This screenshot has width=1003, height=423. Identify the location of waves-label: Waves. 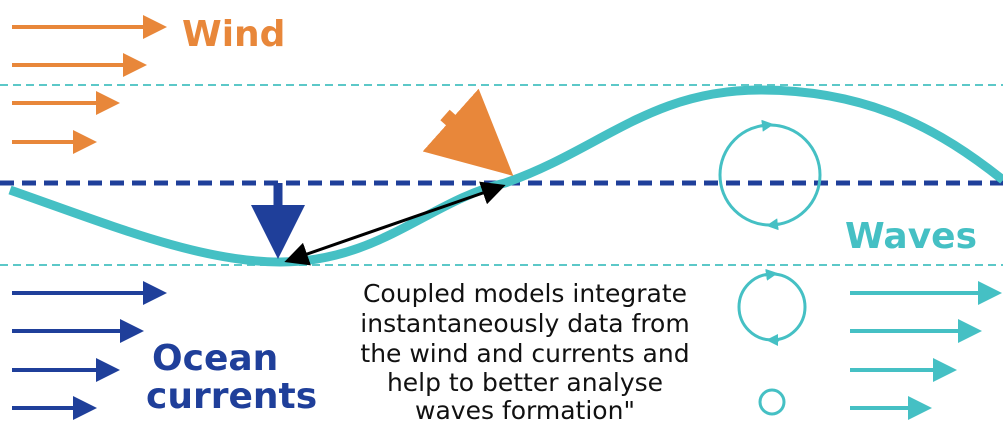
(911, 236).